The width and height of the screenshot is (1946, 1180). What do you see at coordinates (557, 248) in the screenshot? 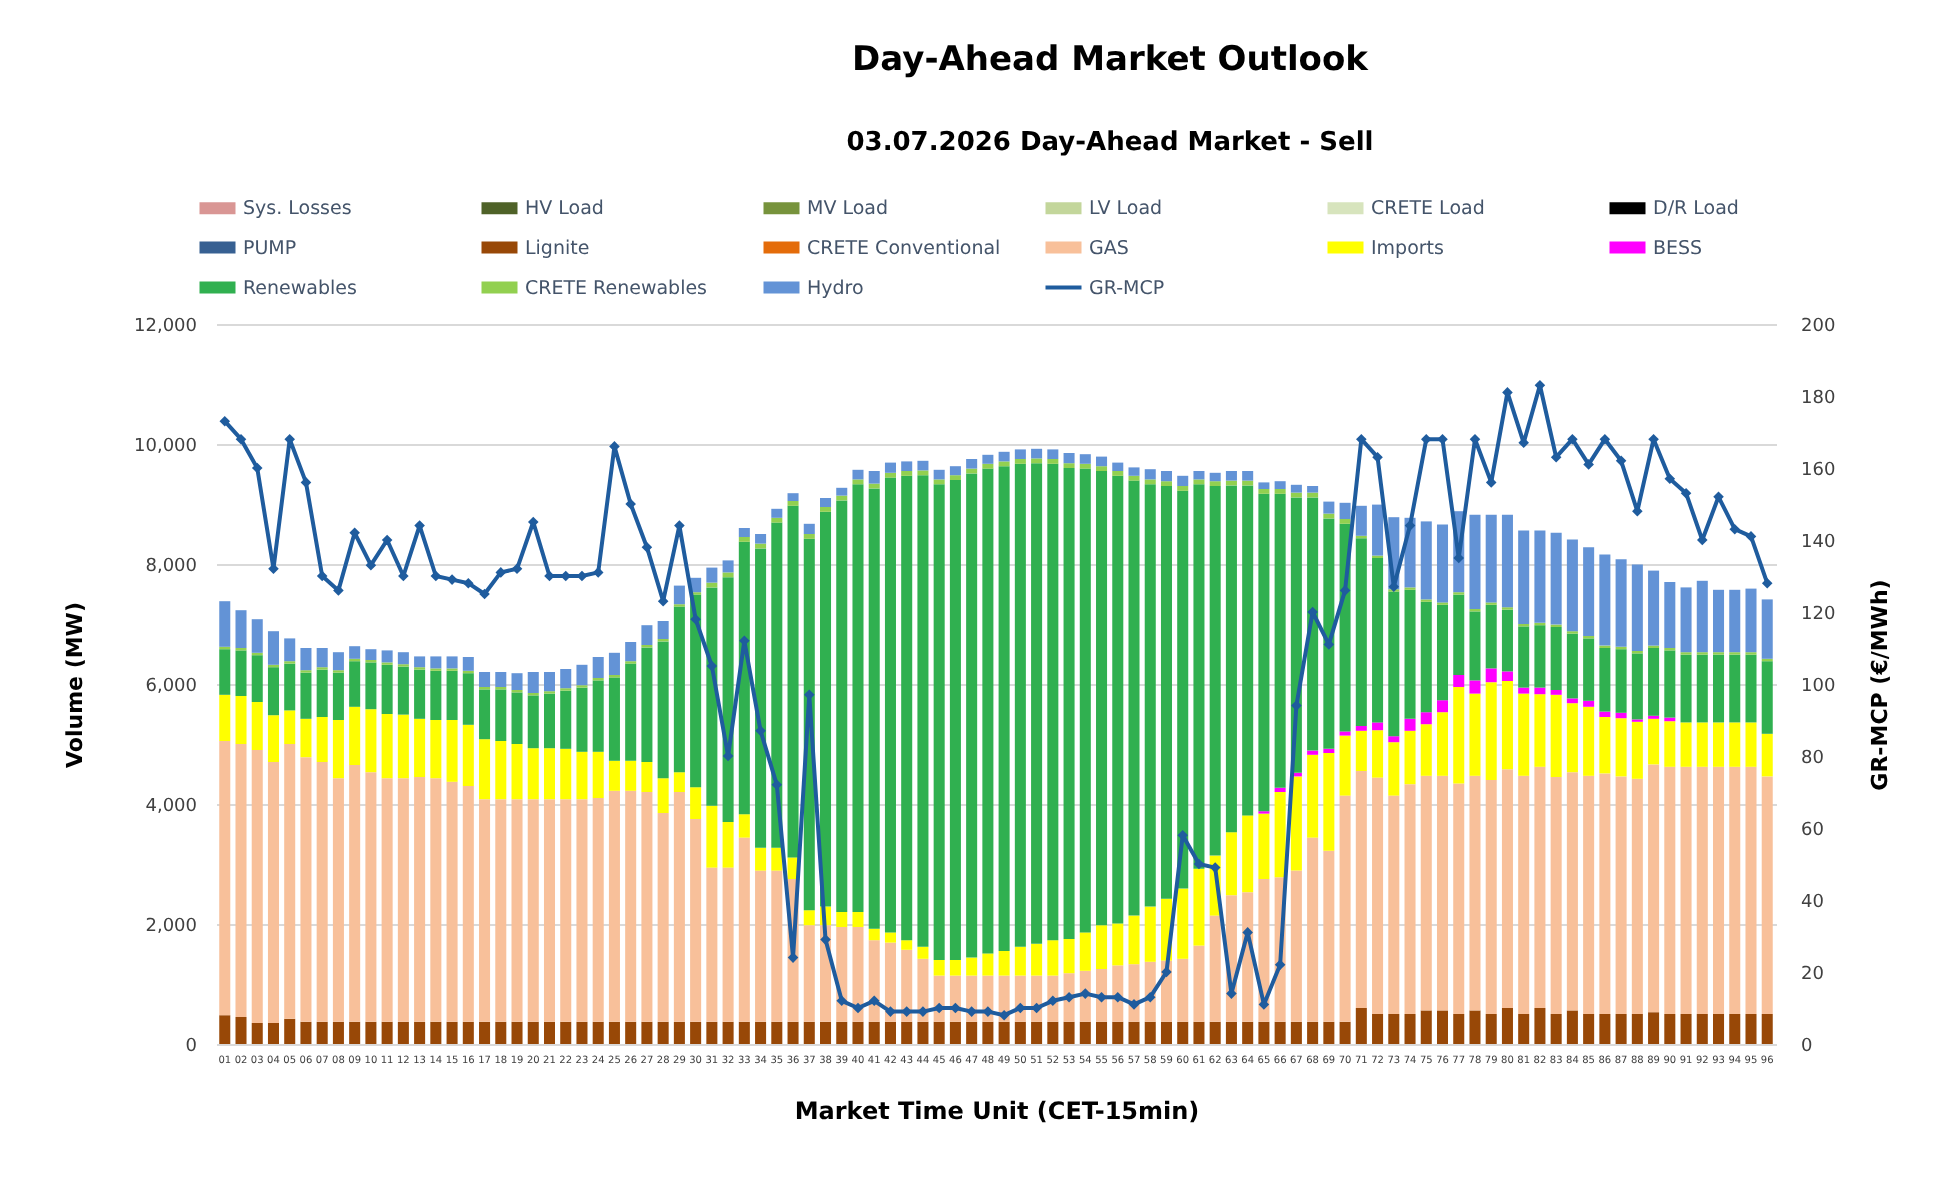
I see `legend-label: Lignite` at bounding box center [557, 248].